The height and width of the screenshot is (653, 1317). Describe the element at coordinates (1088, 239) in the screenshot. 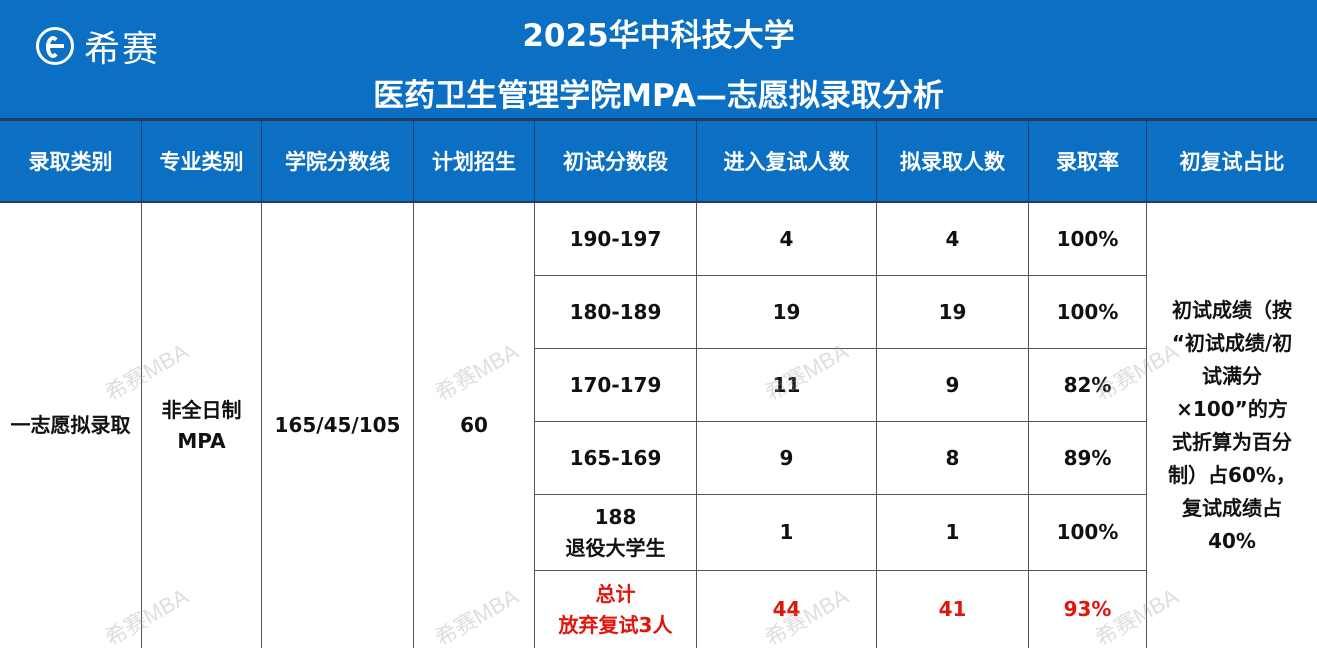

I see `table-row-0-rate: 100%` at that location.